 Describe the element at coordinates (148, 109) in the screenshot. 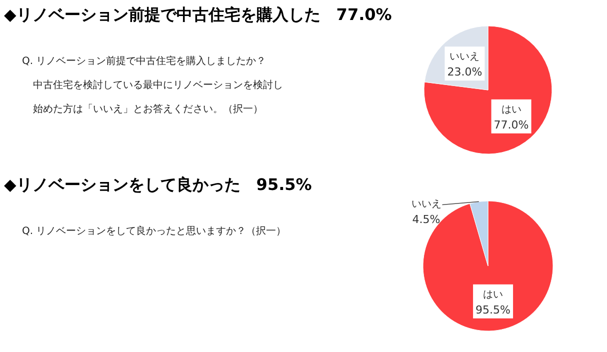

I see `text: 始めた方は「いいえ」とお答えください。（択一）` at that location.